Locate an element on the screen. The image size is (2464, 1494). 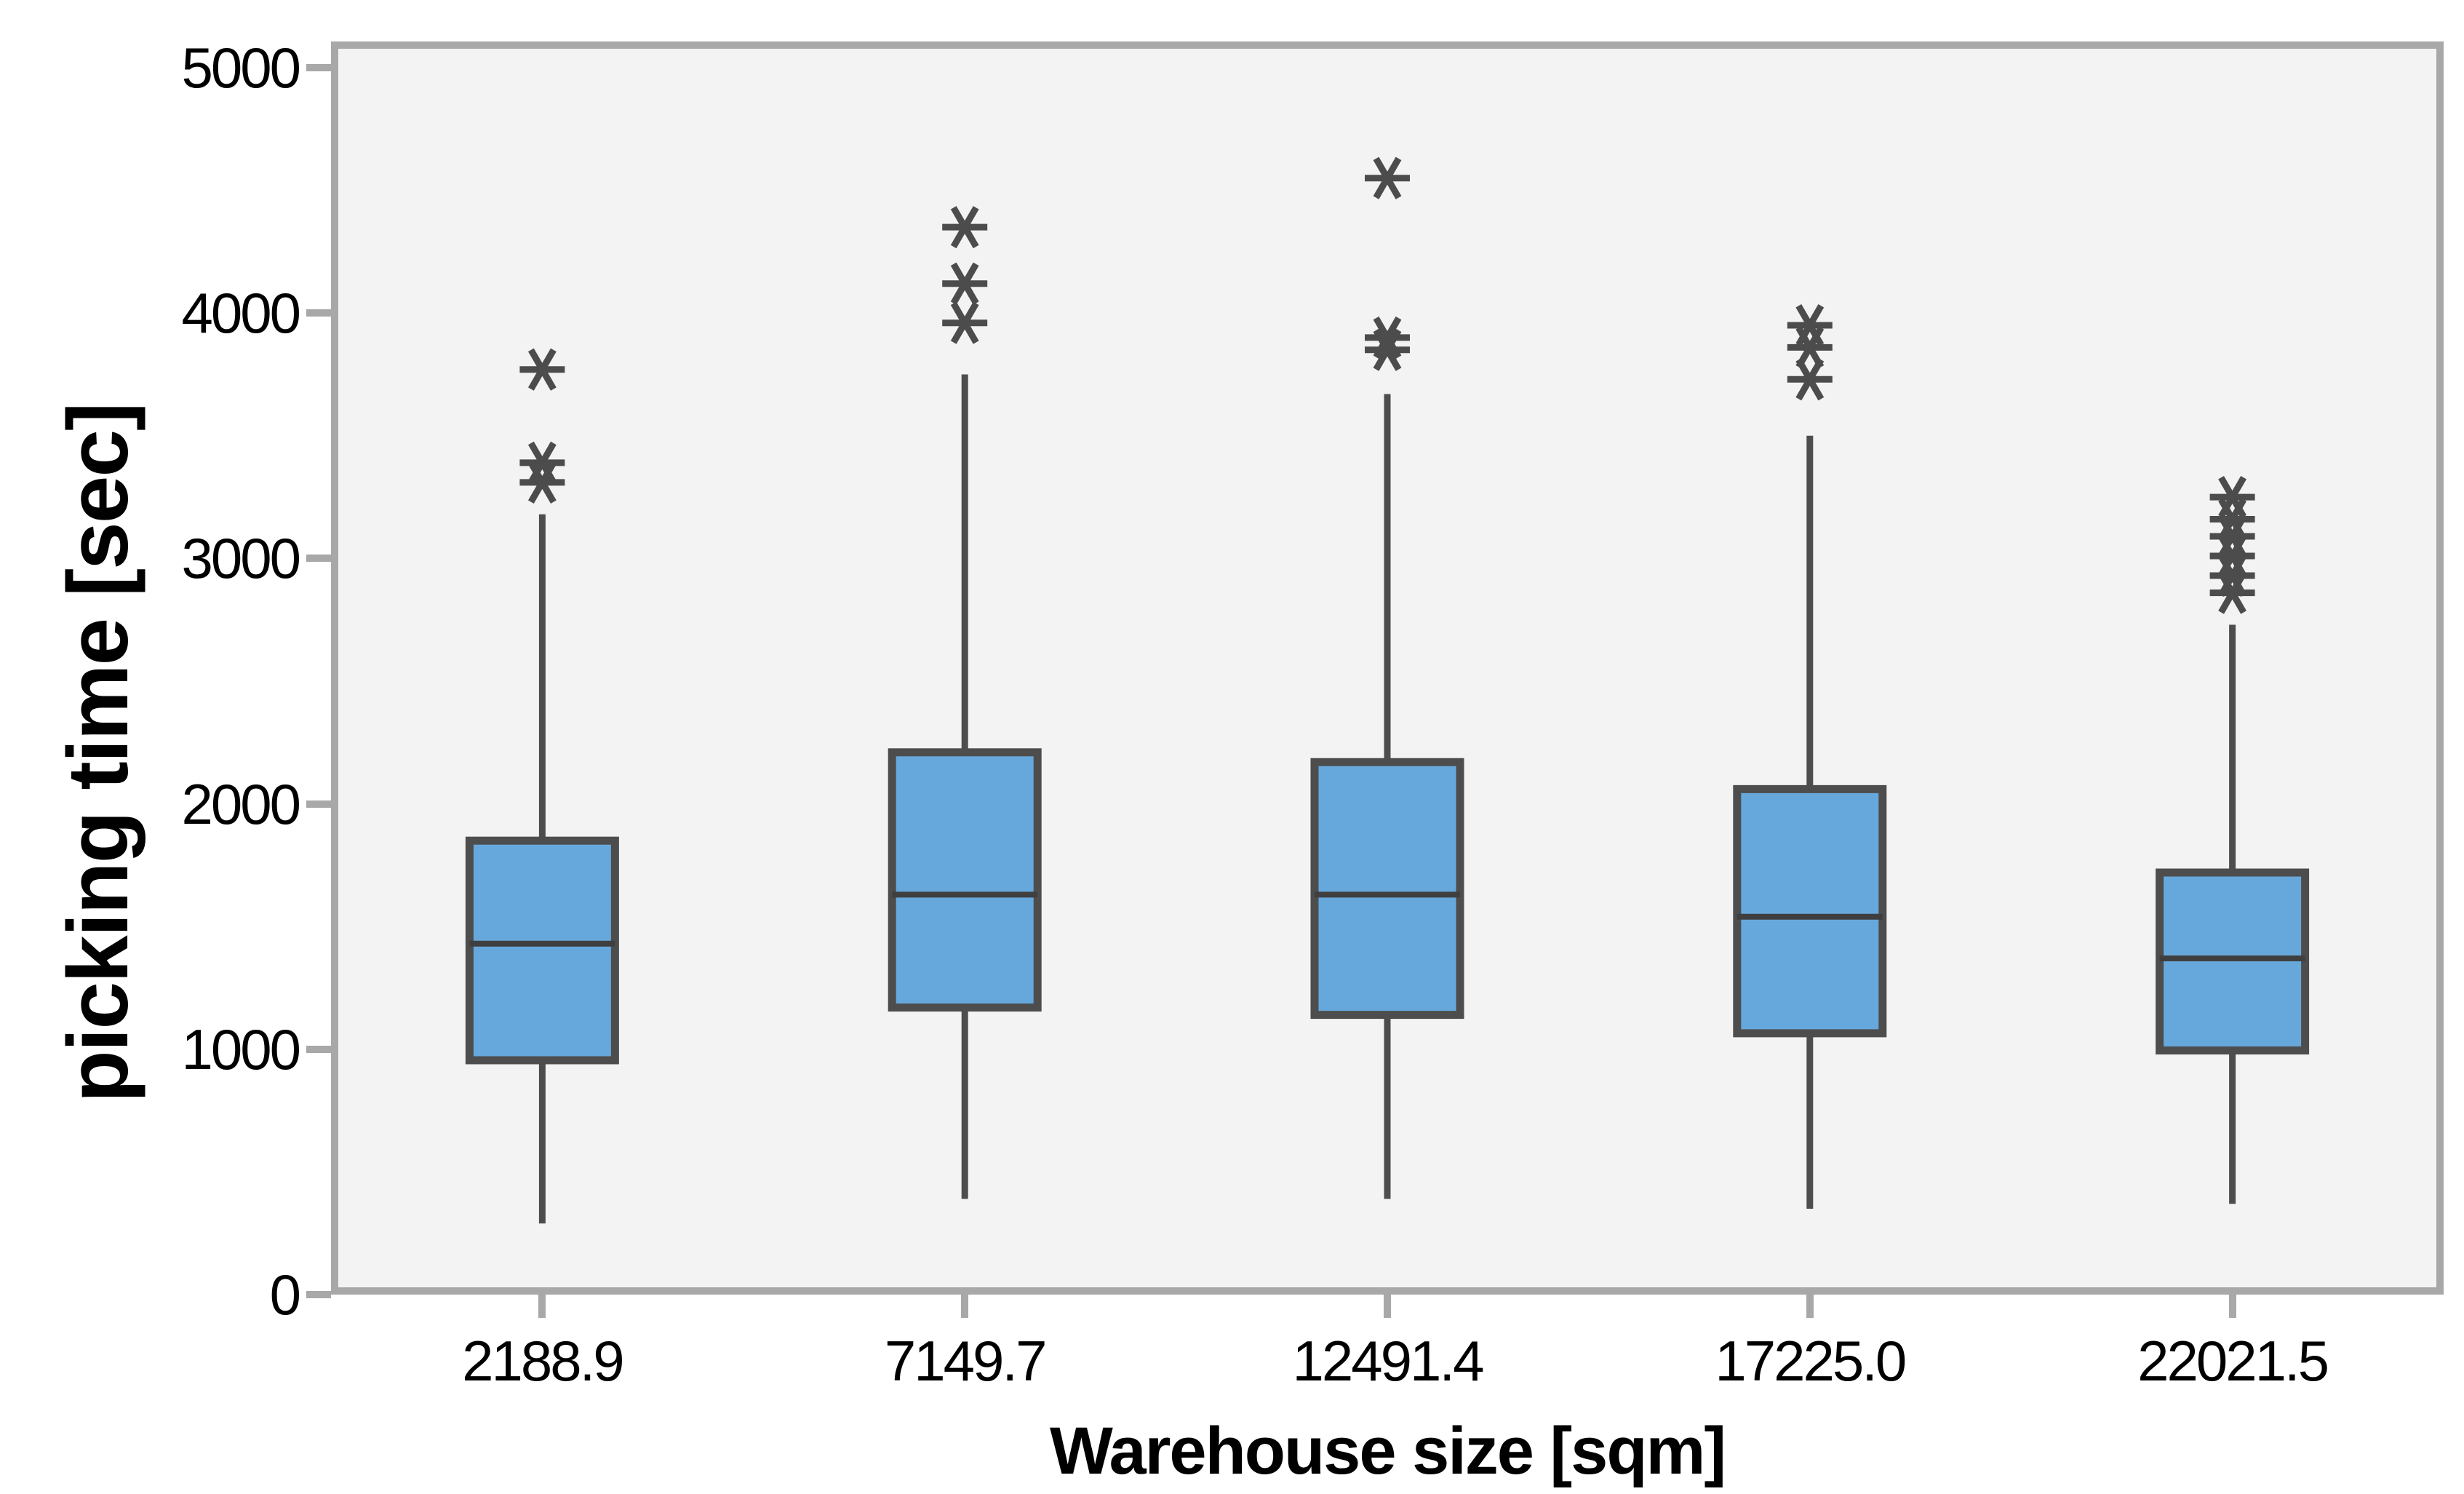
box-12491.4 is located at coordinates (1387, 677).